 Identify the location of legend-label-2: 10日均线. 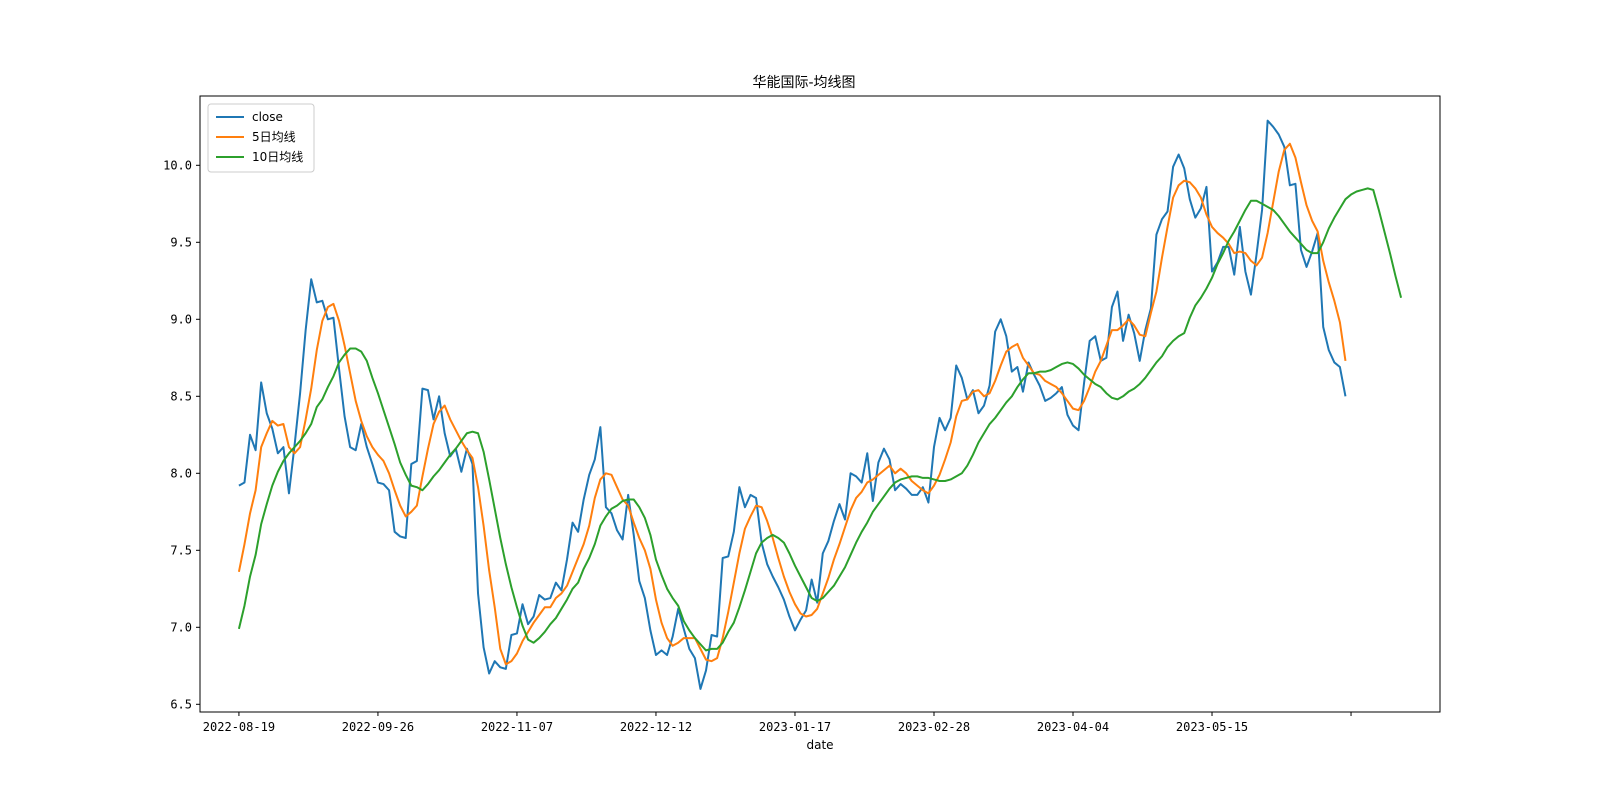
(277, 157).